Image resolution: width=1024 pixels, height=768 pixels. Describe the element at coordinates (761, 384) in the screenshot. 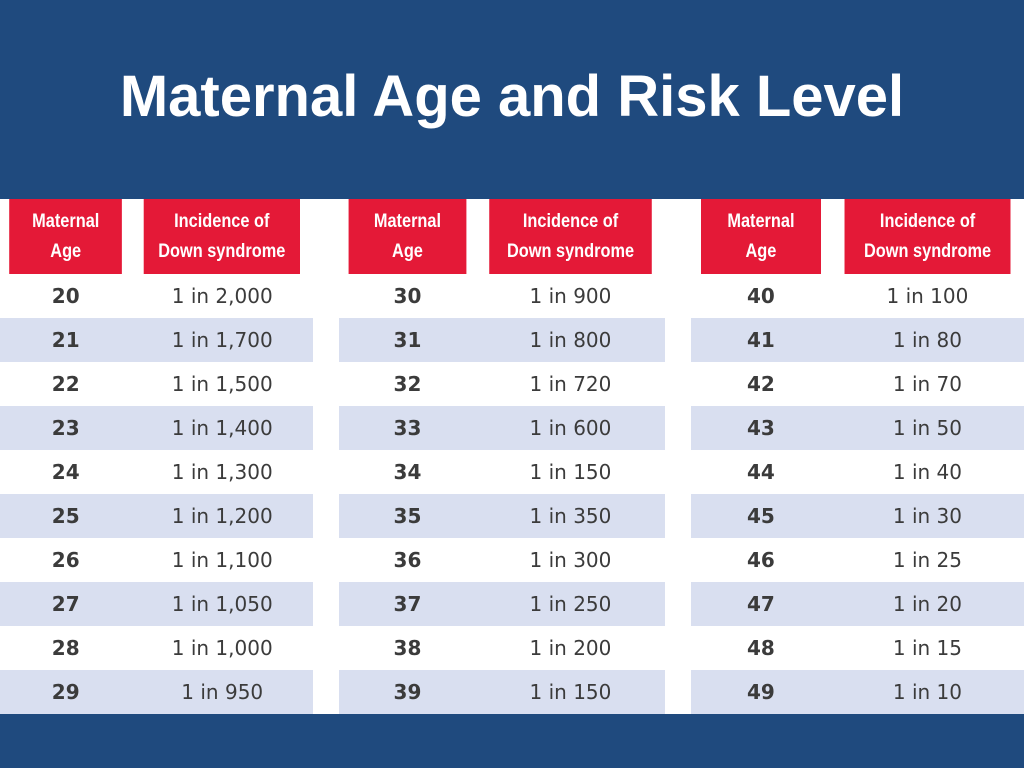

I see `maternal-age-cell: 42` at that location.